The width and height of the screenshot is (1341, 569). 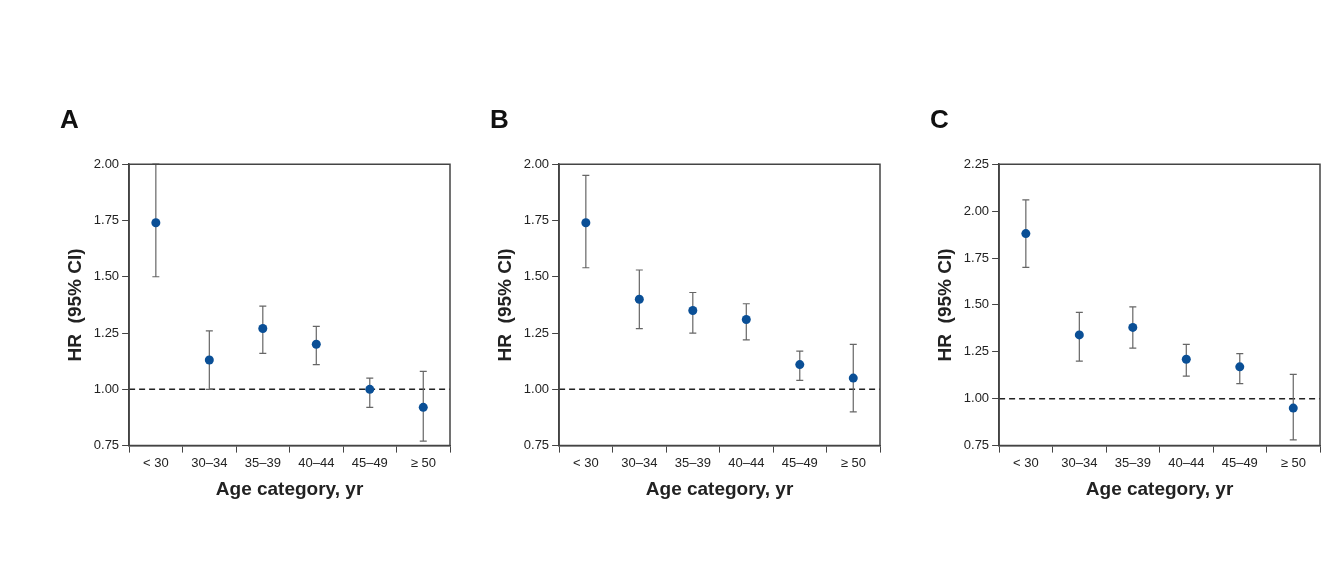 I want to click on chart-title: B, so click(x=499, y=118).